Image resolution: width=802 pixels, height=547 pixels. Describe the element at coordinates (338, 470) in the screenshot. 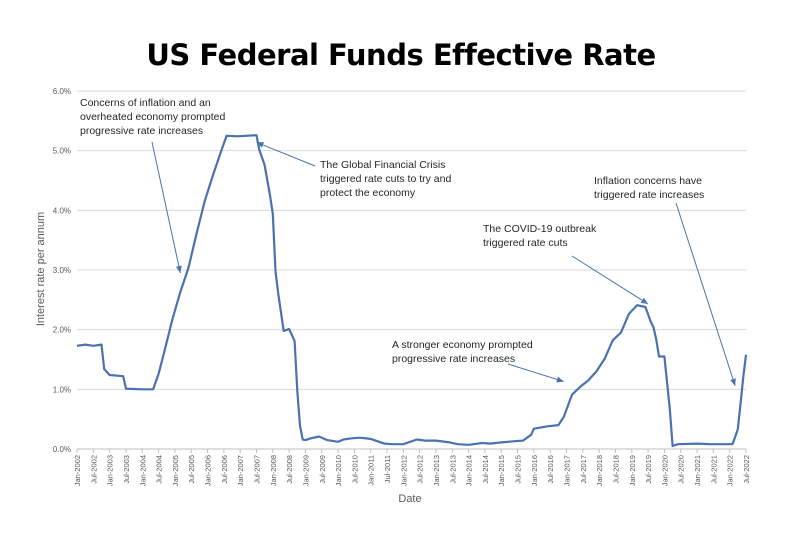

I see `x-tick-label: Jan-2010` at that location.